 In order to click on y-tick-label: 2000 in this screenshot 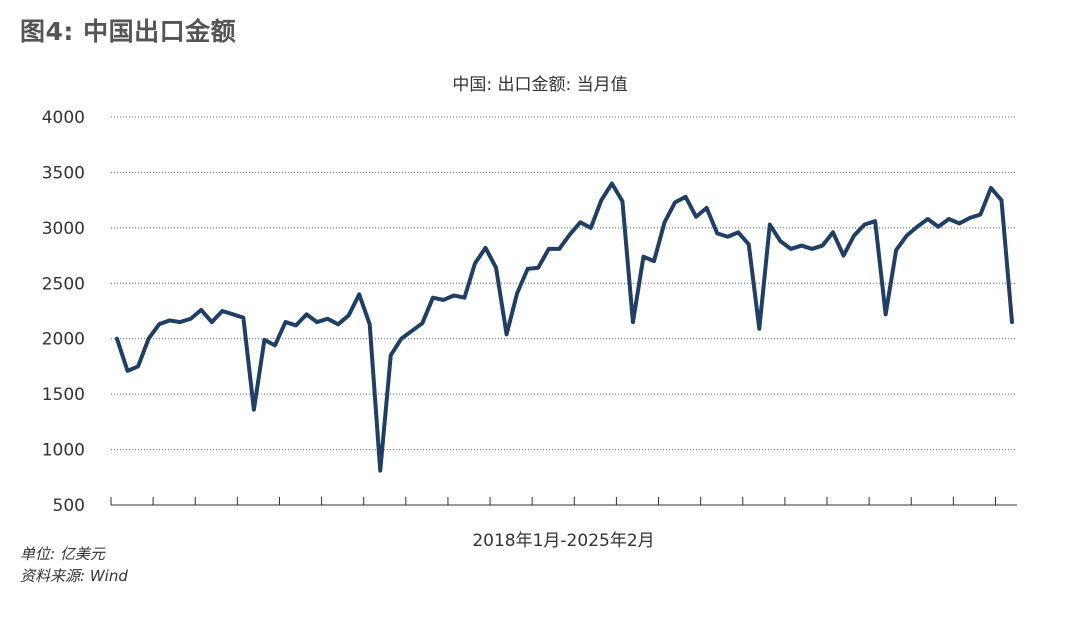, I will do `click(63, 340)`.